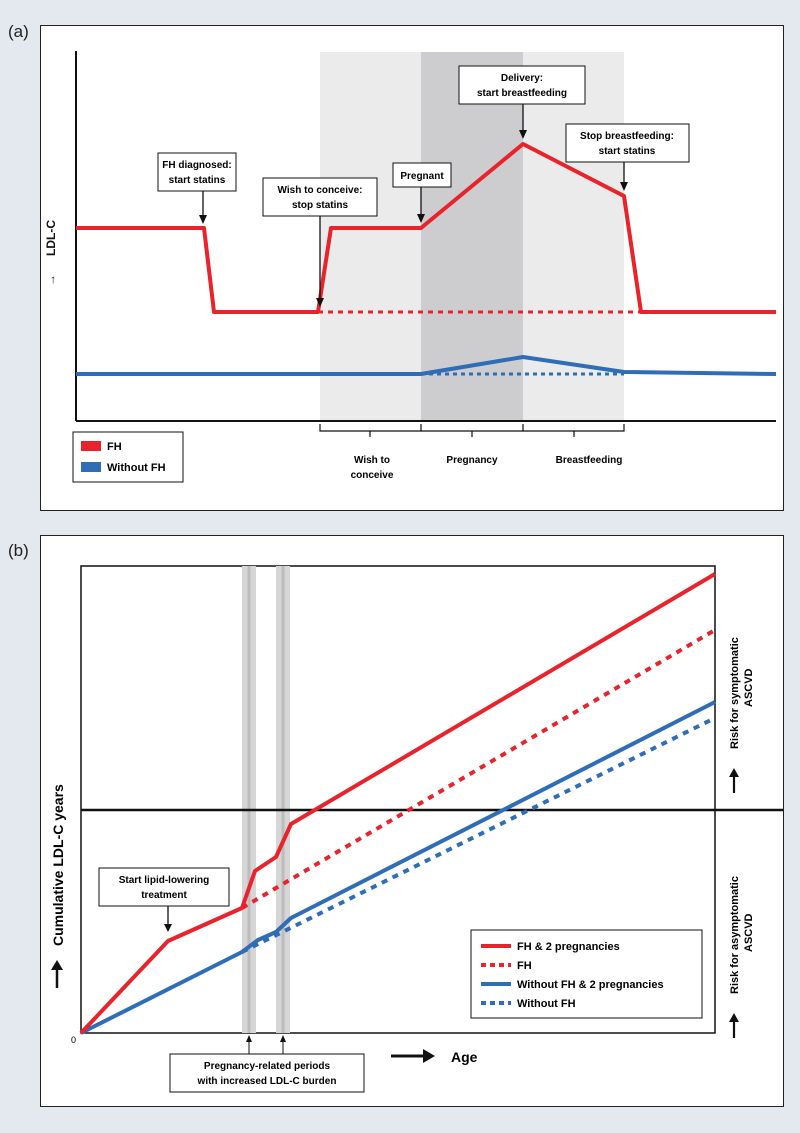 Image resolution: width=800 pixels, height=1133 pixels. I want to click on callout-pregnancy-periods, so click(267, 1073).